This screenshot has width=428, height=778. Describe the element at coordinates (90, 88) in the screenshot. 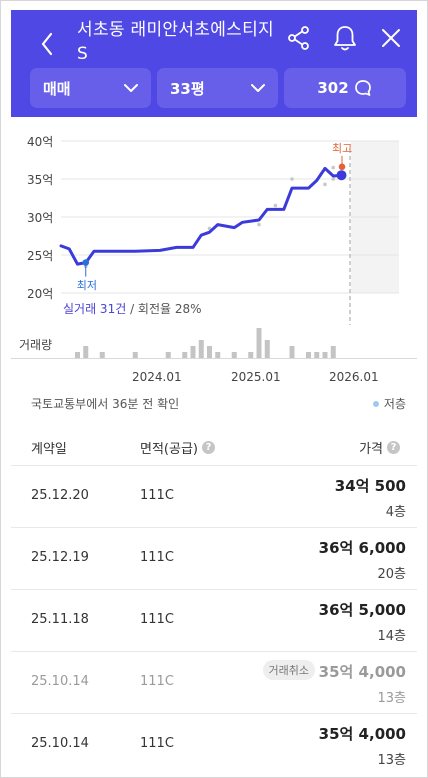

I see `trade-type-select: 매매` at that location.